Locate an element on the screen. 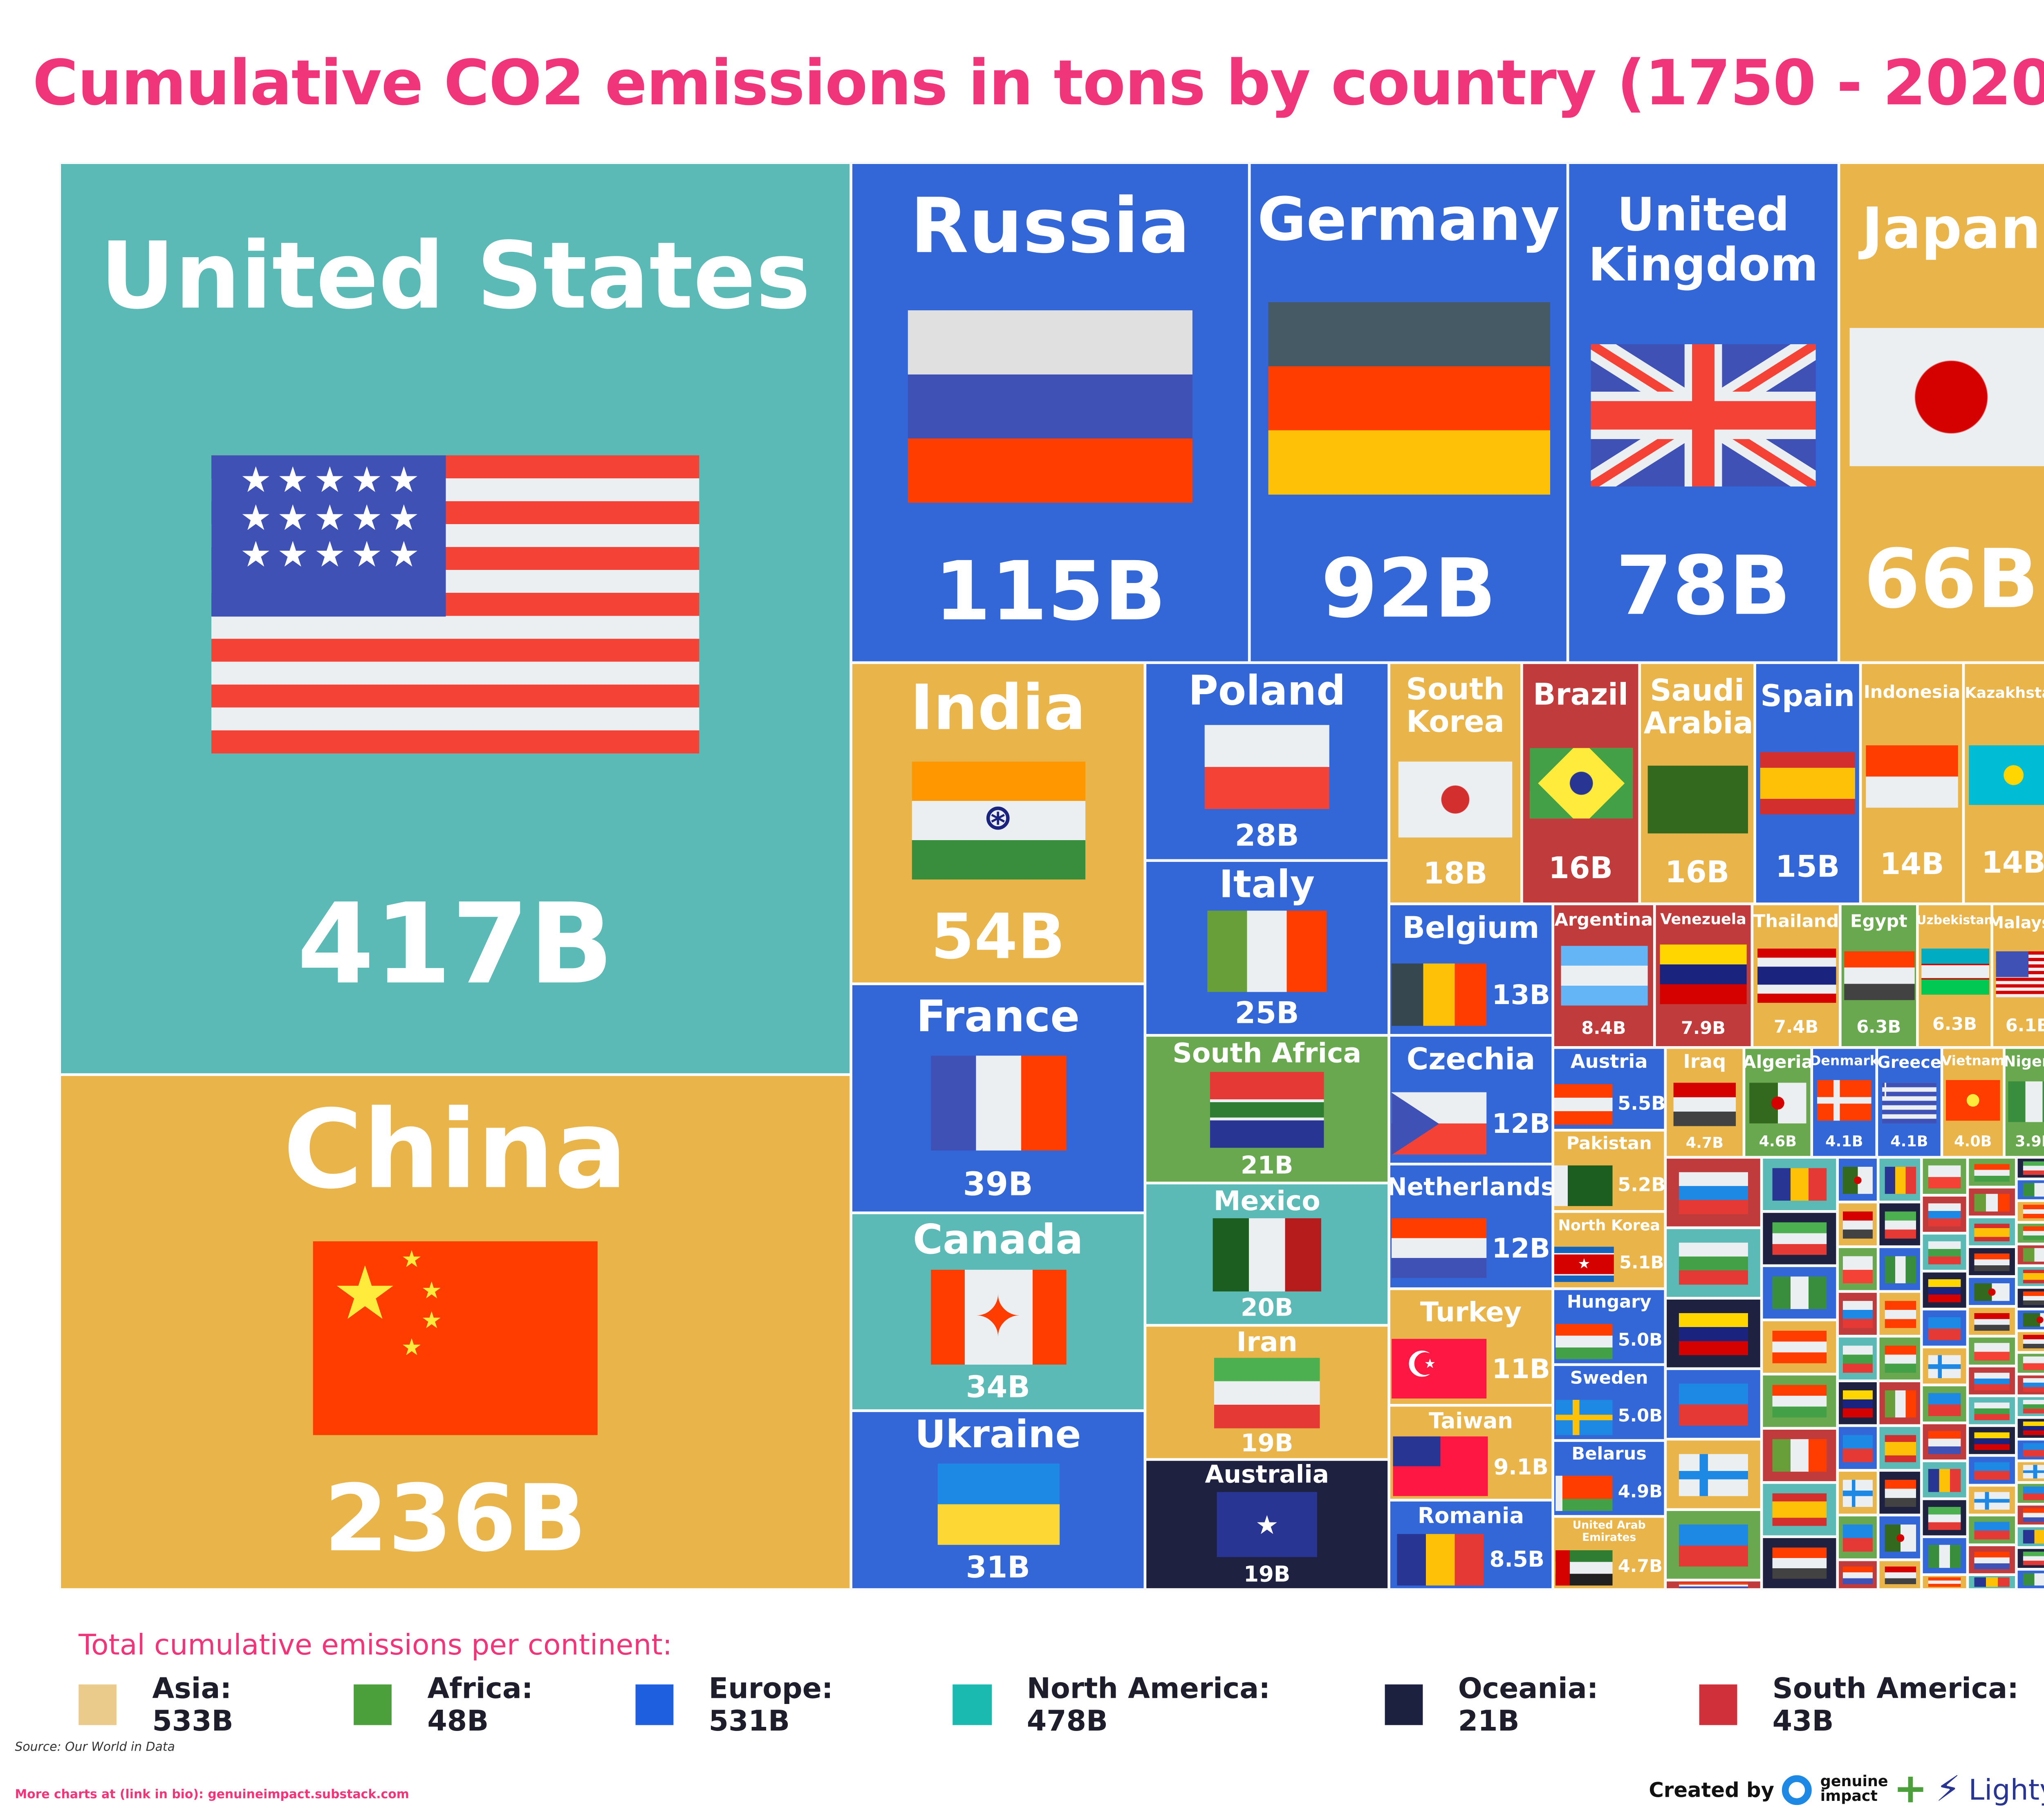 This screenshot has width=2044, height=1816. country-label: France is located at coordinates (998, 1016).